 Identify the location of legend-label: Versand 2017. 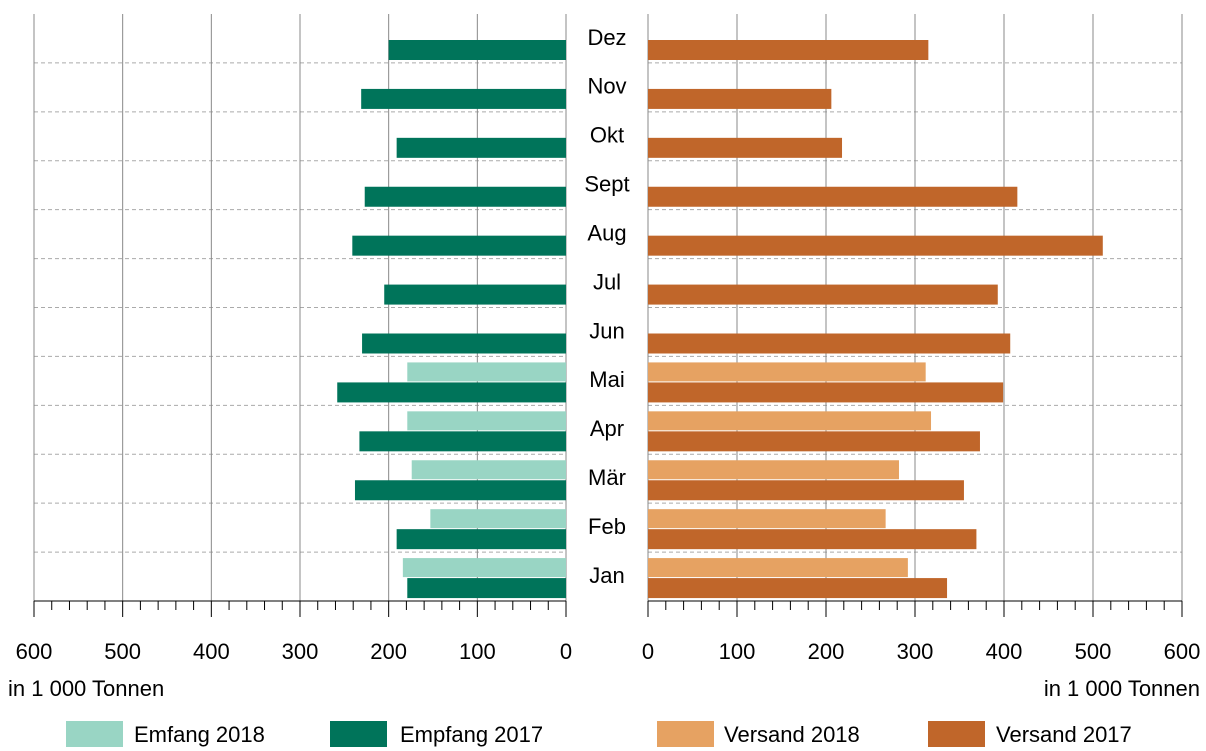
(1064, 734).